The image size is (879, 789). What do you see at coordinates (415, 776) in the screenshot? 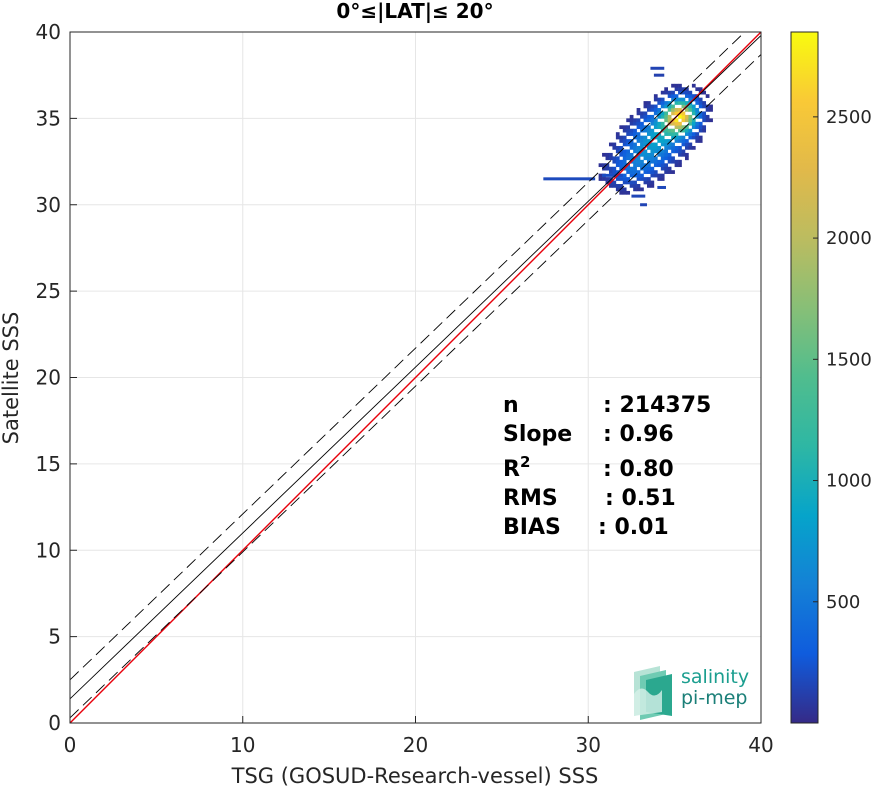
I see `x-axis-label: TSG (GOSUD-Research-vessel) SSS` at bounding box center [415, 776].